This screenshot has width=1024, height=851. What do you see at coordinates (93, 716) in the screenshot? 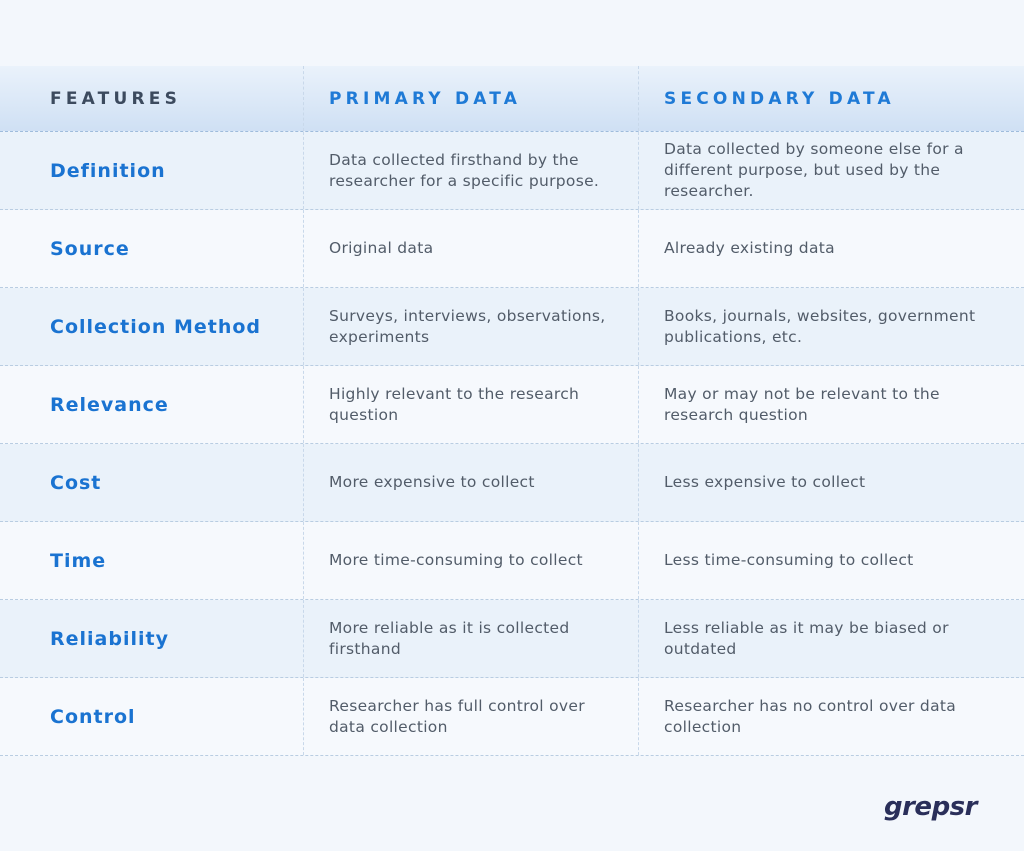
I see `feature-label: Control` at bounding box center [93, 716].